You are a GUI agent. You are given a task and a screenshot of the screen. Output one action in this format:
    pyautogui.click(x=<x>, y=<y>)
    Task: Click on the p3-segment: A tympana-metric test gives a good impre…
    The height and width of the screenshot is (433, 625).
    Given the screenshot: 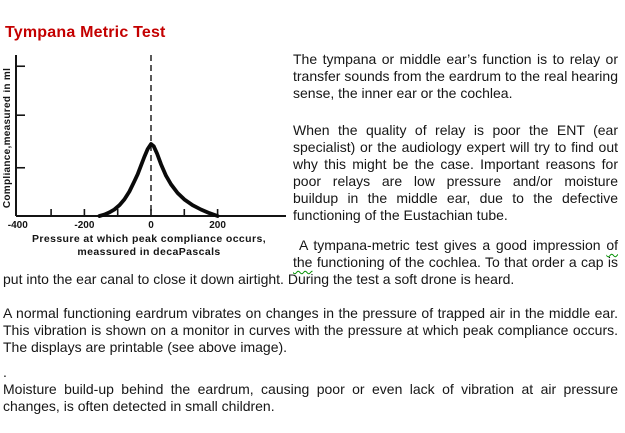 What is the action you would take?
    pyautogui.click(x=453, y=245)
    